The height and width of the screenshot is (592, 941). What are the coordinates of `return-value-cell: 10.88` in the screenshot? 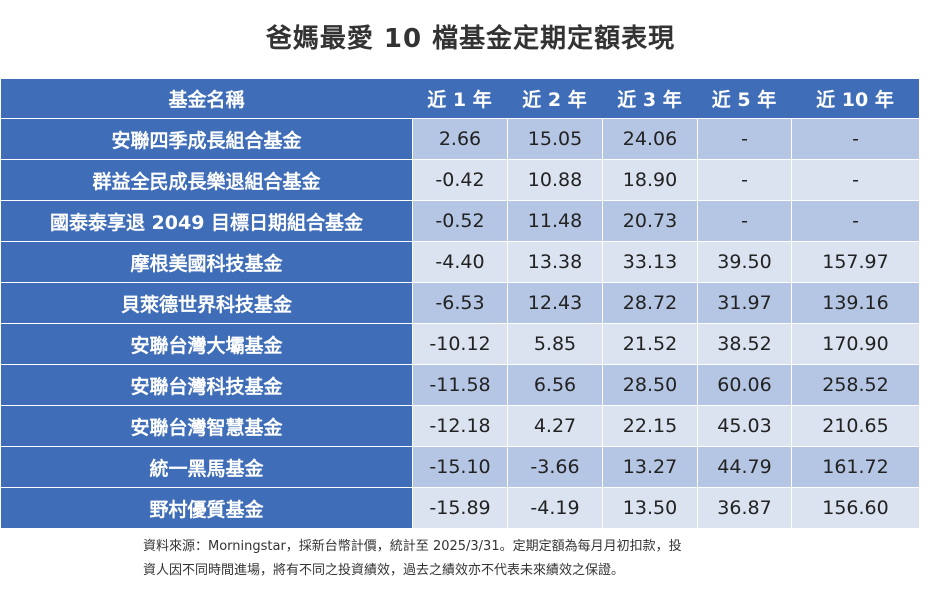 It's located at (554, 180).